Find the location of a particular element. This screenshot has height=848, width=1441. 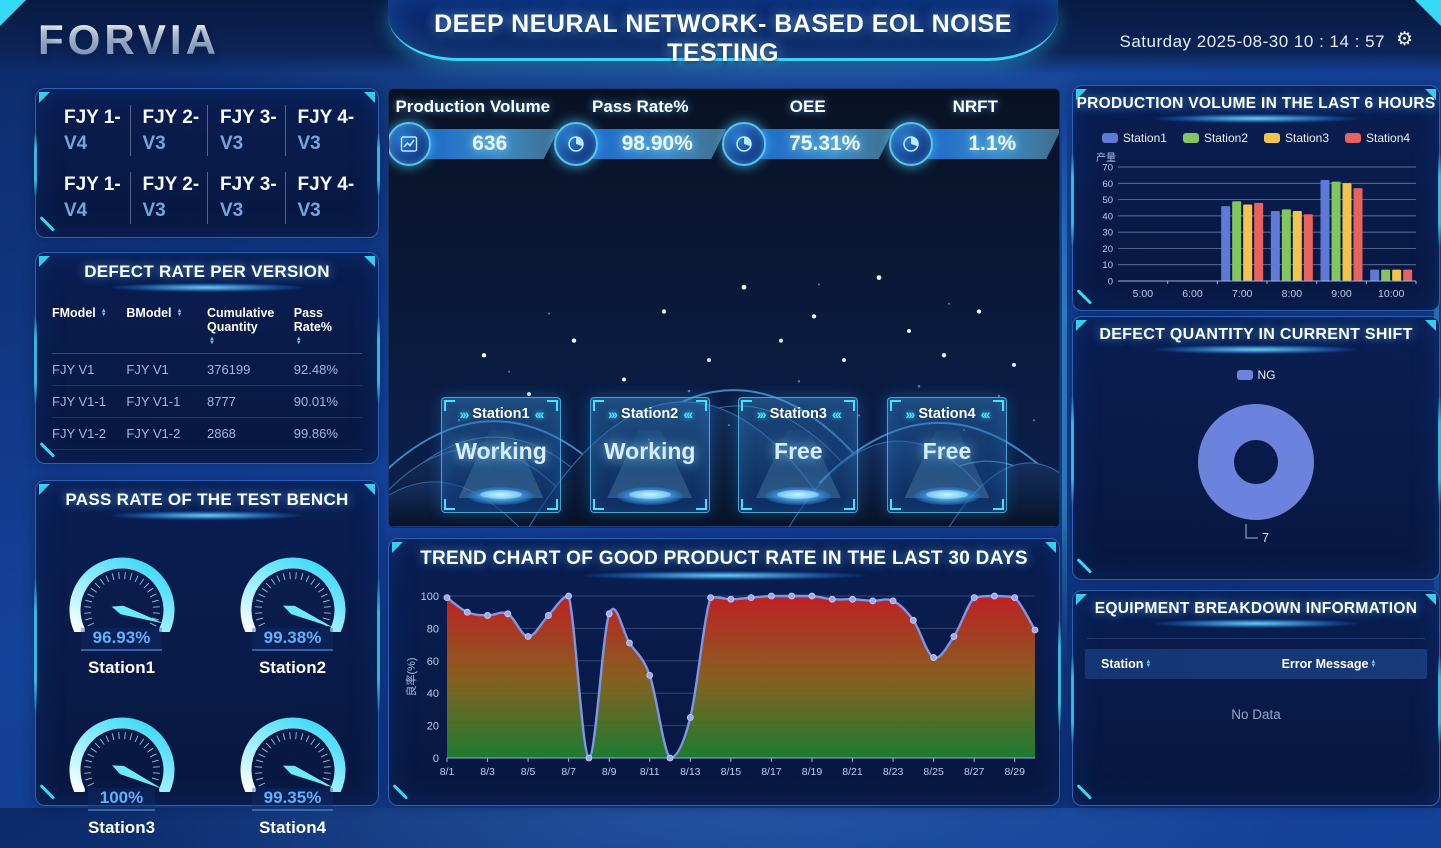

svg-text: 60 is located at coordinates (1107, 184).